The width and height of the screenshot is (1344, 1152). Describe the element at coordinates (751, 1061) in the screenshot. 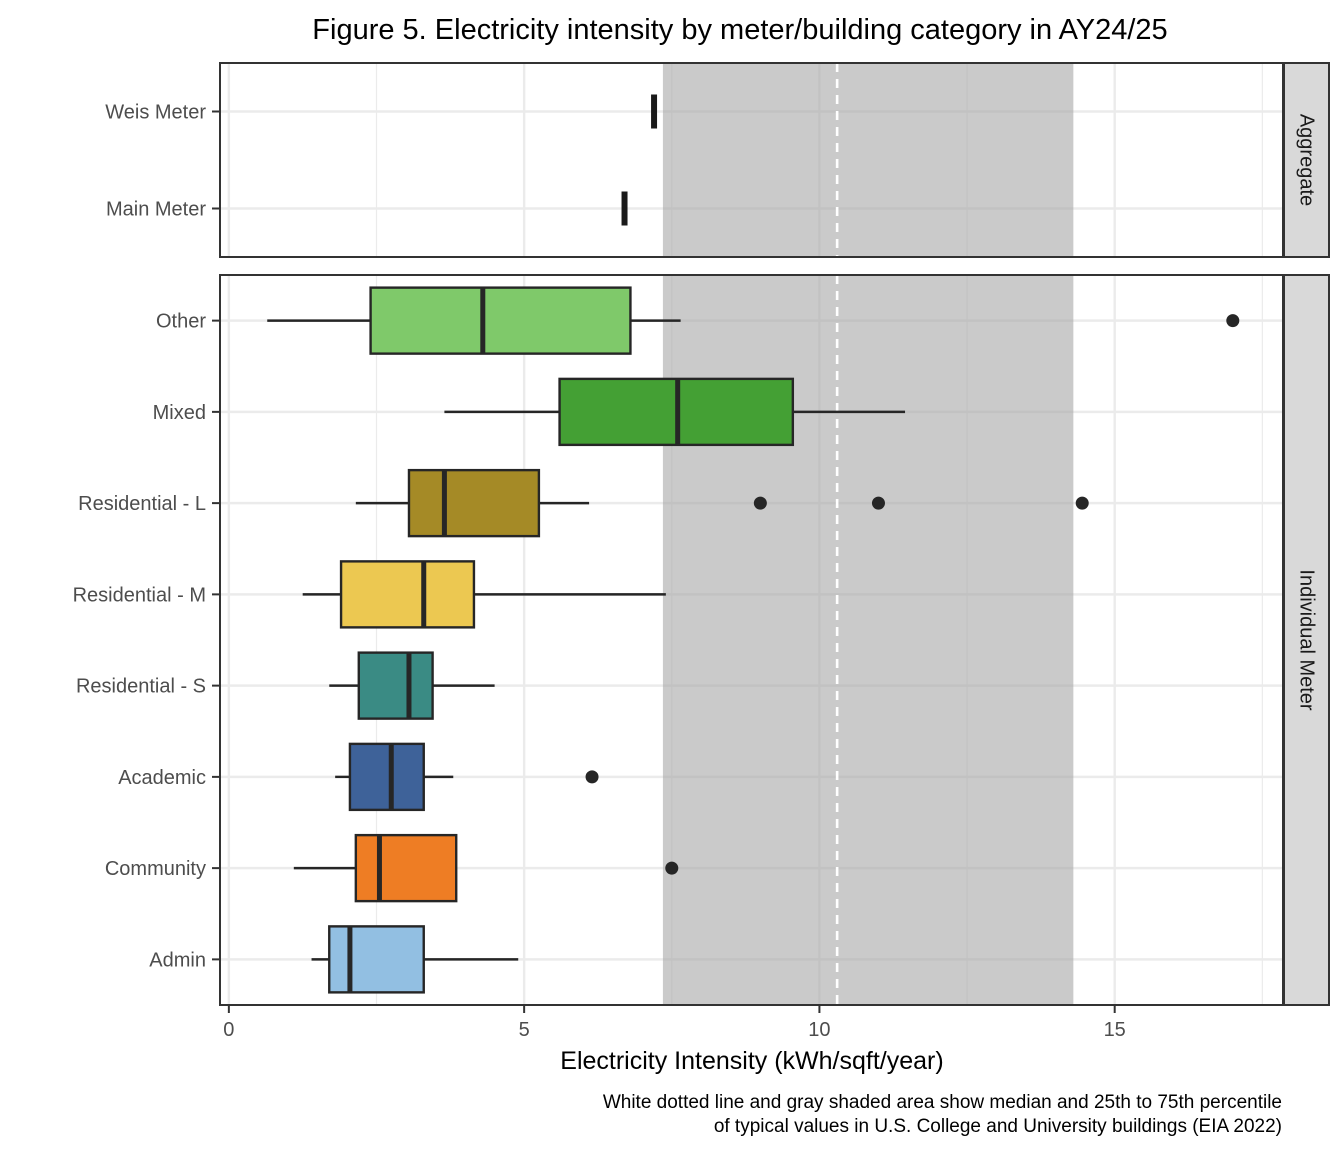

I see `x-axis-title: Electricity Intensity (kWh/sqft/year)` at that location.